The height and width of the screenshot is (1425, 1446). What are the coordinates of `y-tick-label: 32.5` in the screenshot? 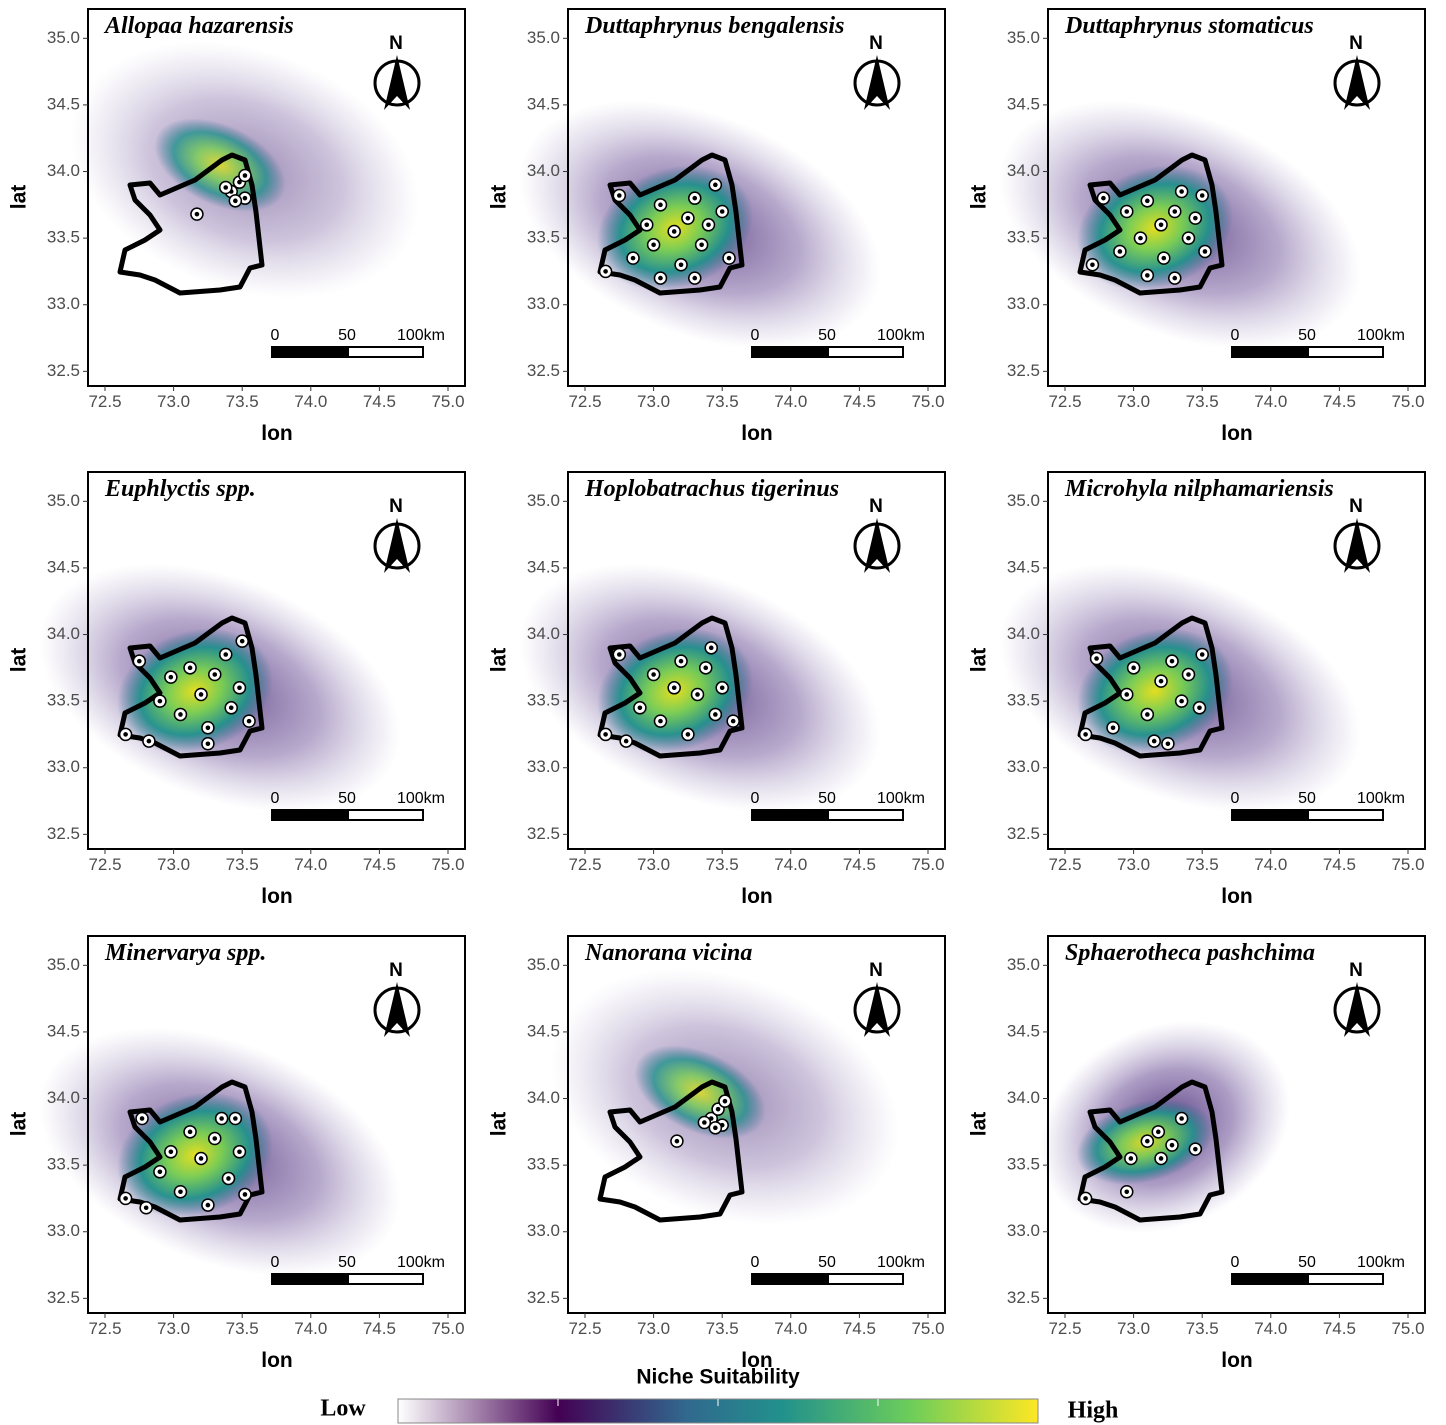 It's located at (1023, 1297).